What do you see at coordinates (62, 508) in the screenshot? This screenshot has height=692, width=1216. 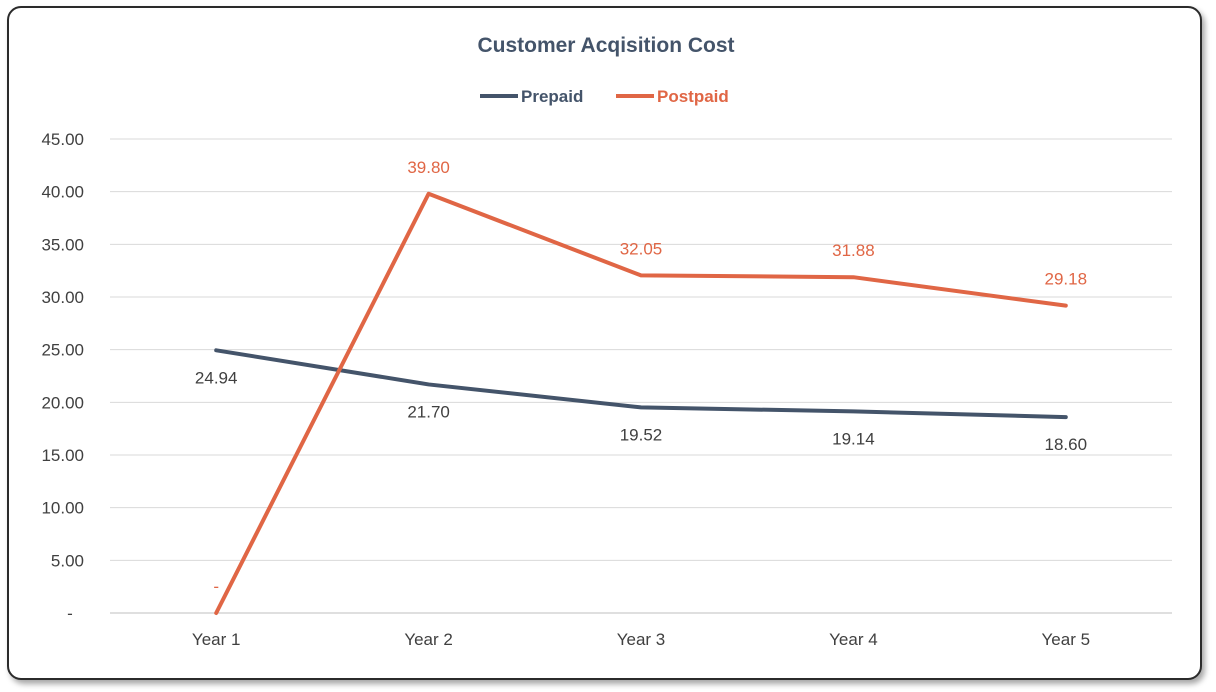 I see `y-tick-label: 10.00` at bounding box center [62, 508].